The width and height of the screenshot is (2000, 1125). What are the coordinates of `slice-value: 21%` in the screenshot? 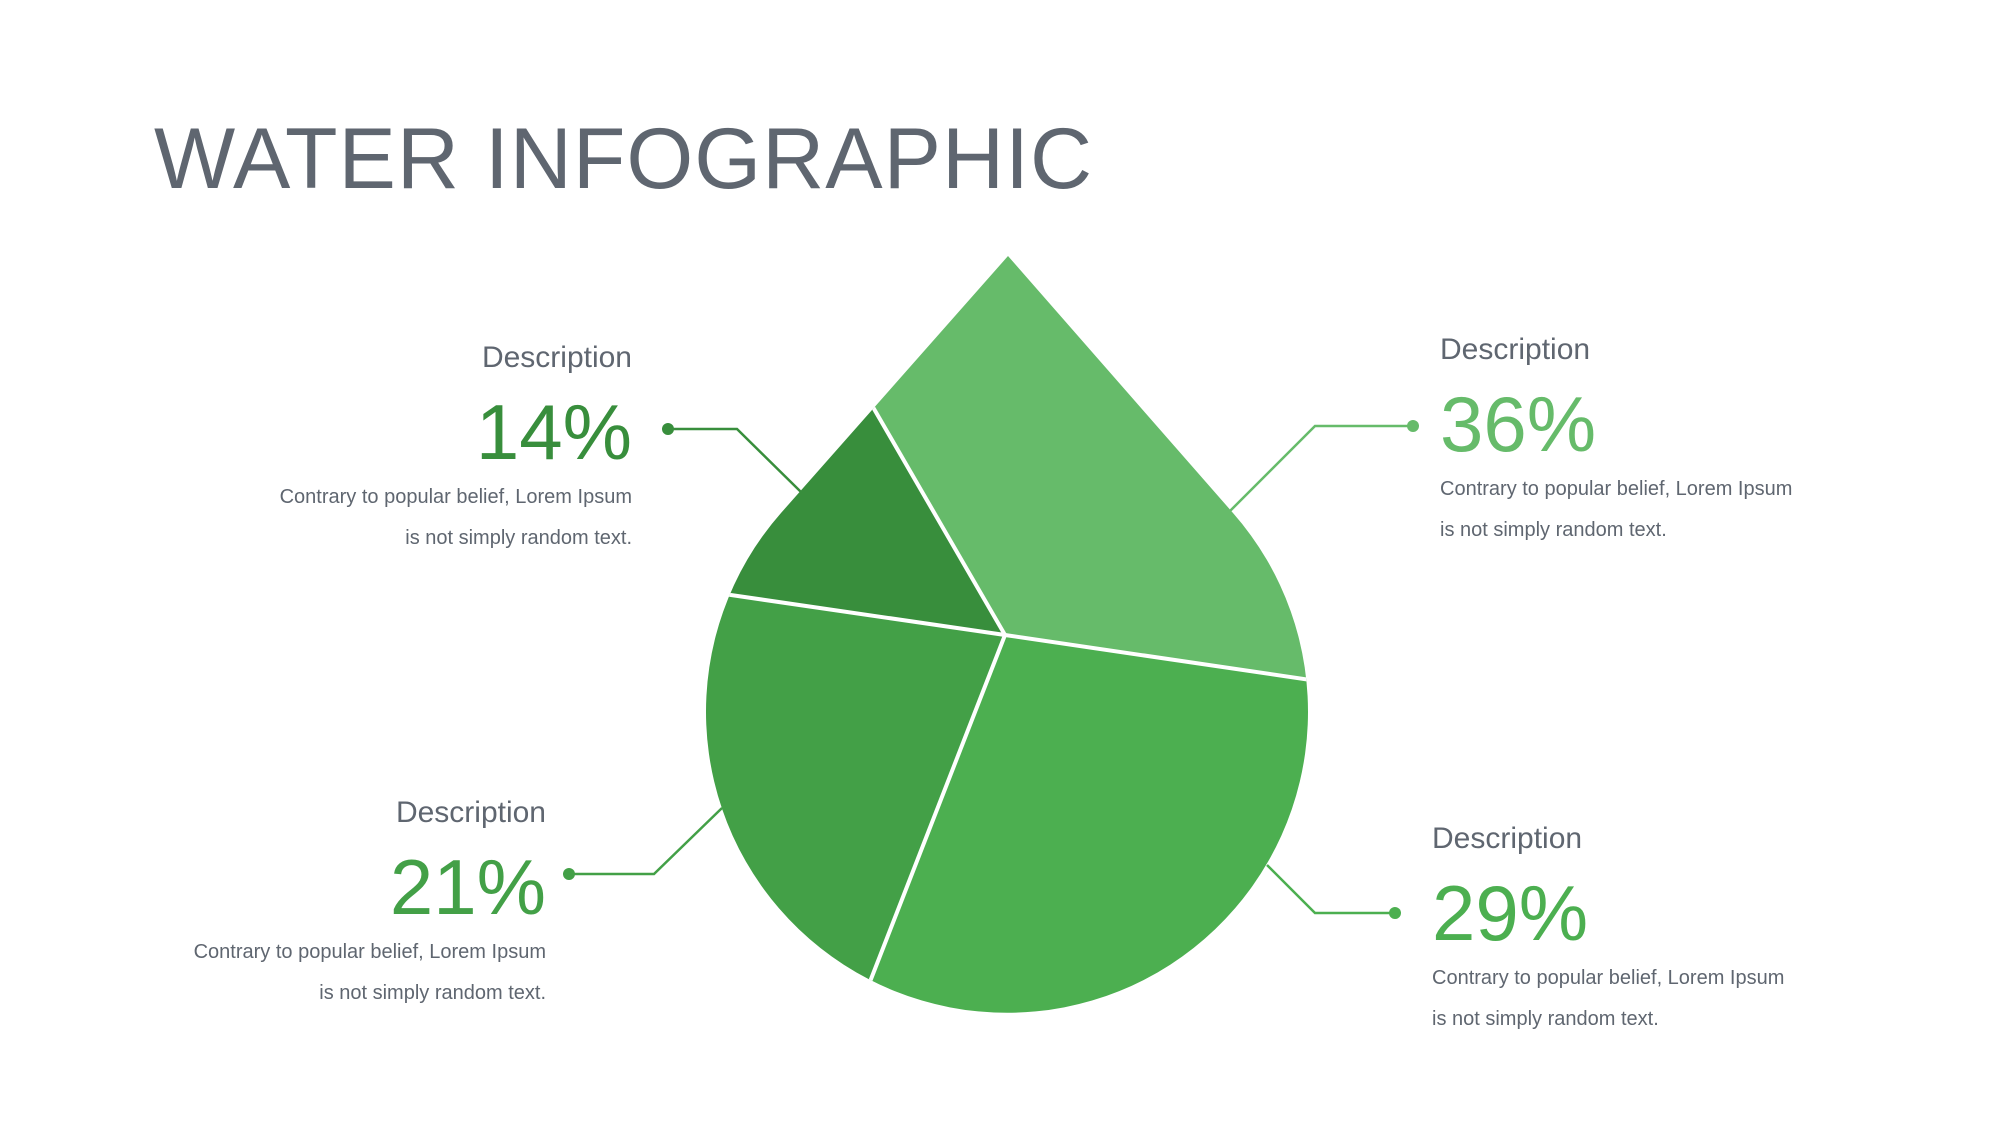 It's located at (467, 887).